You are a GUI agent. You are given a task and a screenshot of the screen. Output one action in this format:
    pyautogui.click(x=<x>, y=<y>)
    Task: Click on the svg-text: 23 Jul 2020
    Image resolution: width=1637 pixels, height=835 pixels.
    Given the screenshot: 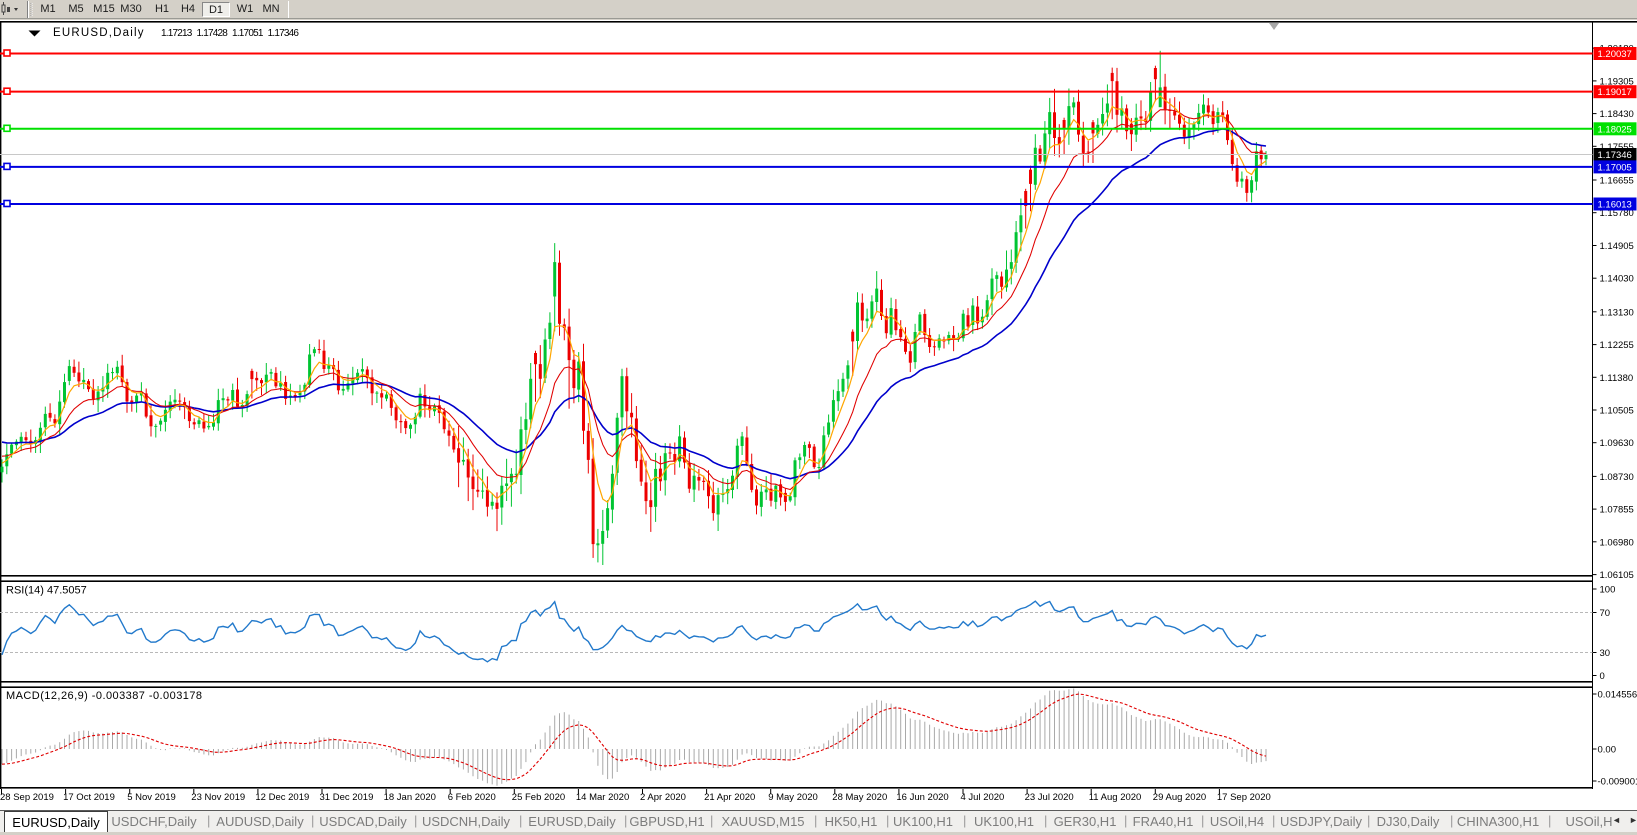 What is the action you would take?
    pyautogui.click(x=1049, y=797)
    